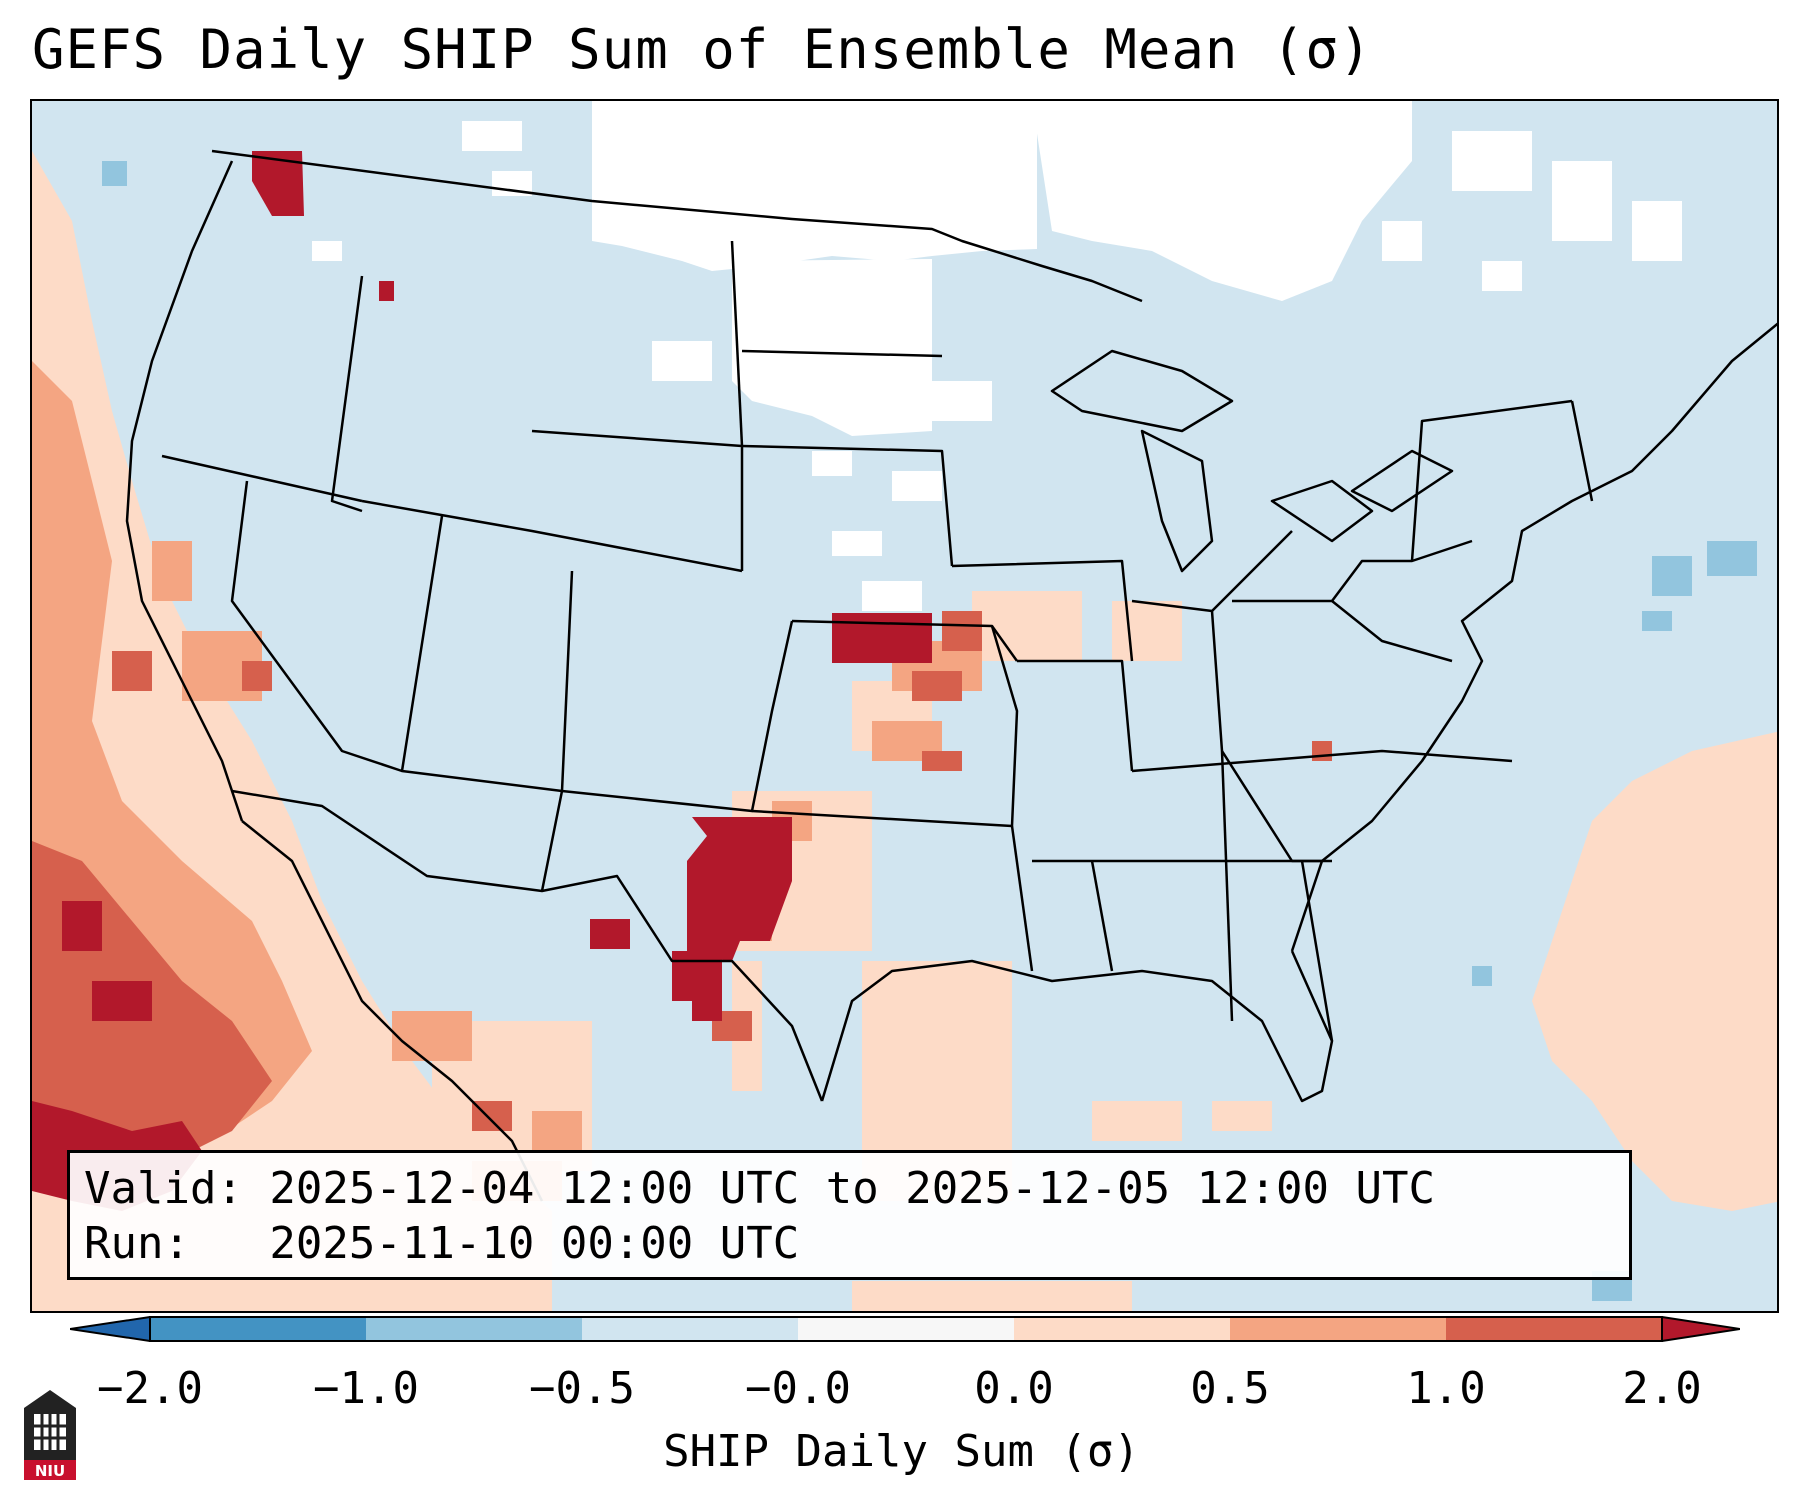 The width and height of the screenshot is (1803, 1506). Describe the element at coordinates (1700, 1329) in the screenshot. I see `colorbar-extend-high` at that location.